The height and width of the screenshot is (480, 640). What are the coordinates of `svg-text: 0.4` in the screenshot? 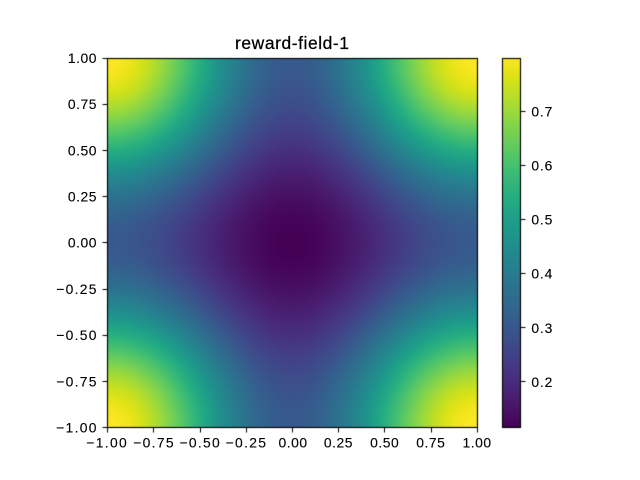 It's located at (541, 274).